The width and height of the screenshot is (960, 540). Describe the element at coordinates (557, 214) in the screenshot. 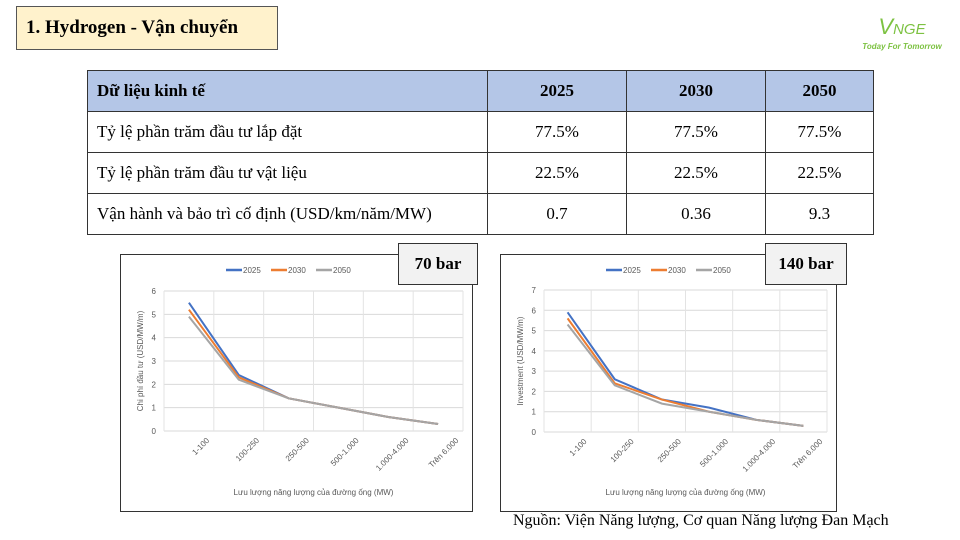

I see `cell: 0.7` at that location.